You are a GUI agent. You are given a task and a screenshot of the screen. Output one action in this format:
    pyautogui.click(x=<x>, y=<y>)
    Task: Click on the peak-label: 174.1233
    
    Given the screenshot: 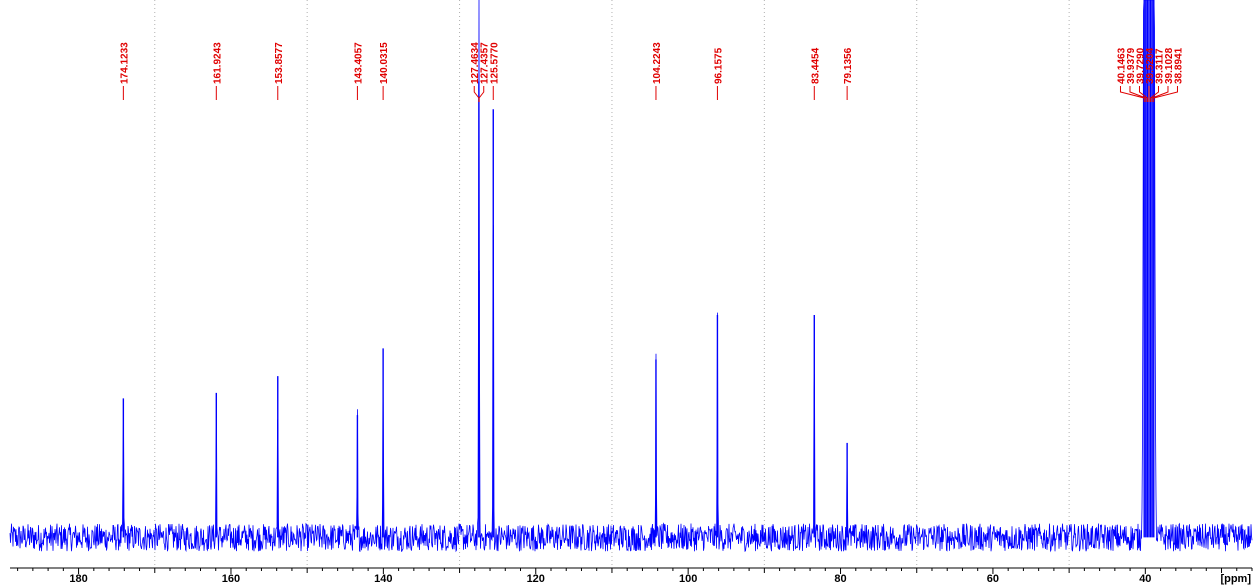 What is the action you would take?
    pyautogui.click(x=124, y=63)
    